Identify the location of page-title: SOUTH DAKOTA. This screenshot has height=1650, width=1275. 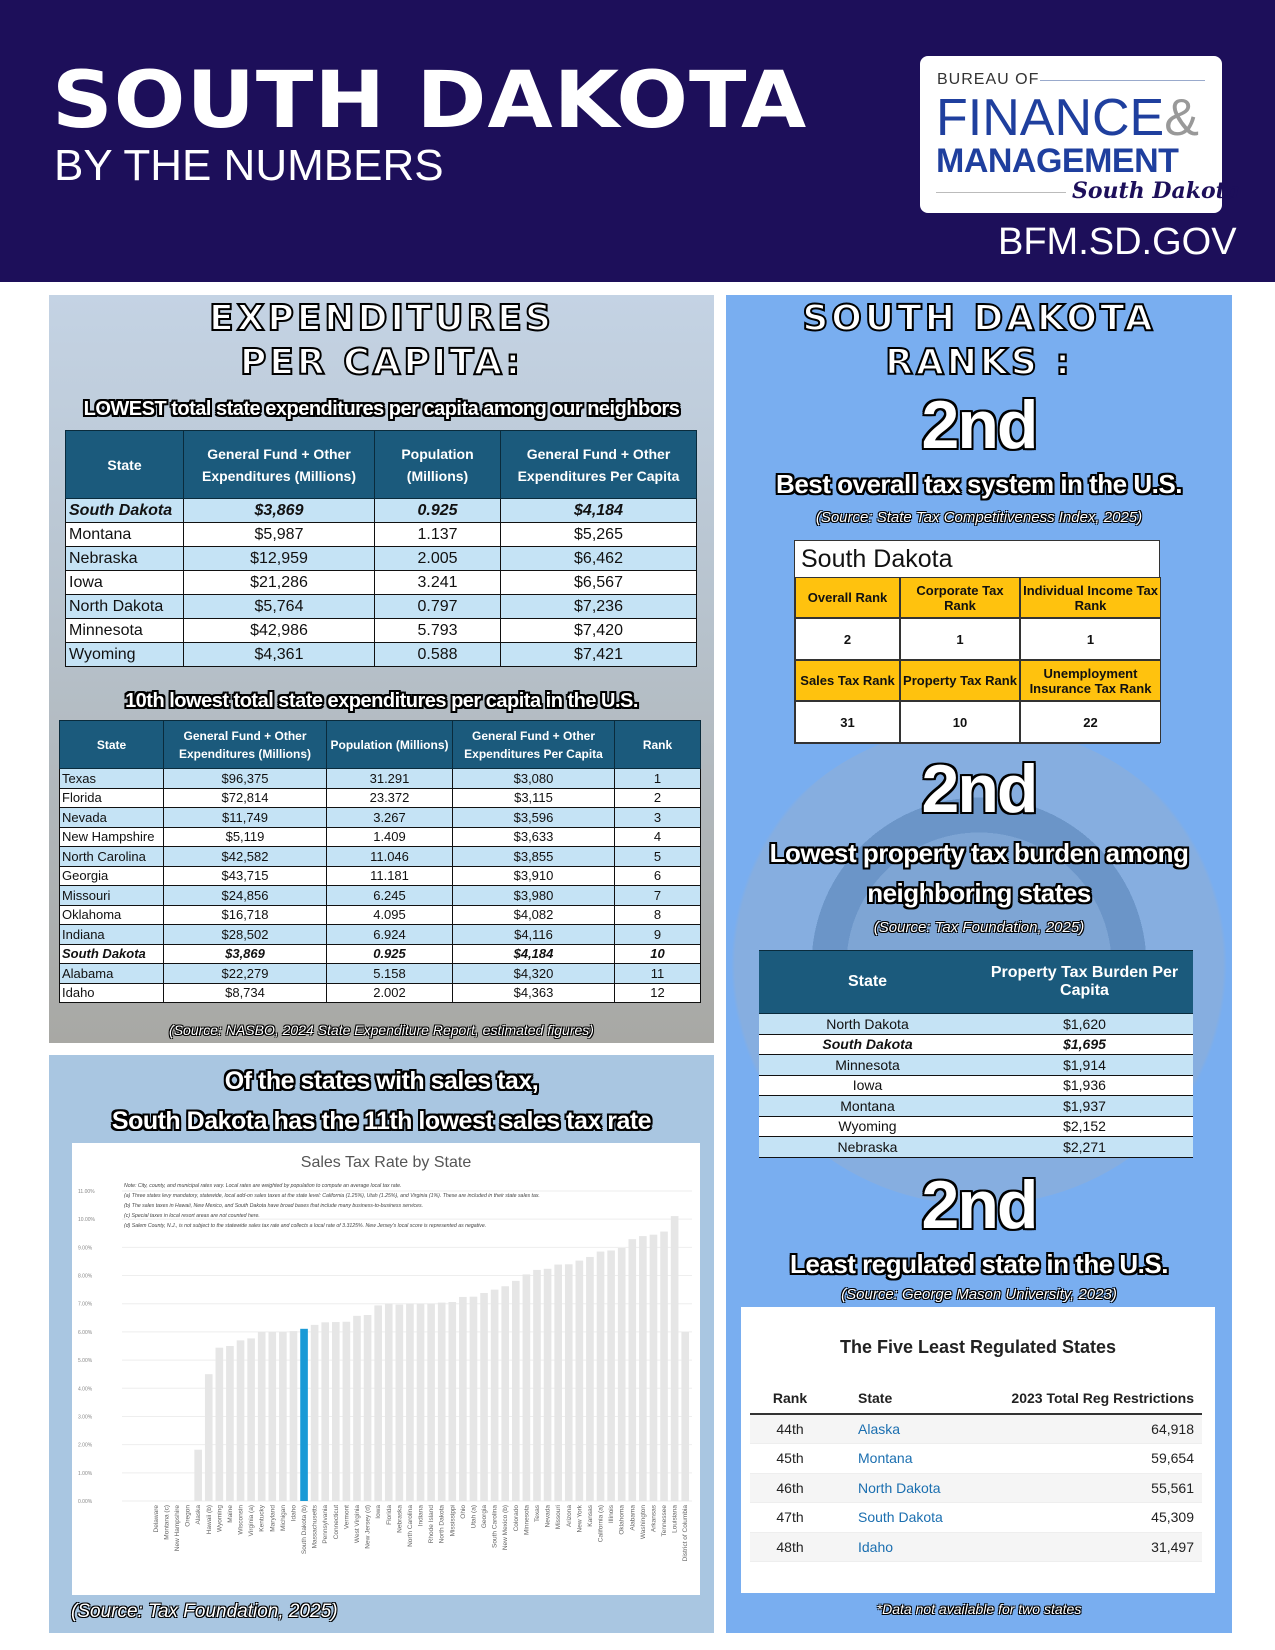
(430, 101).